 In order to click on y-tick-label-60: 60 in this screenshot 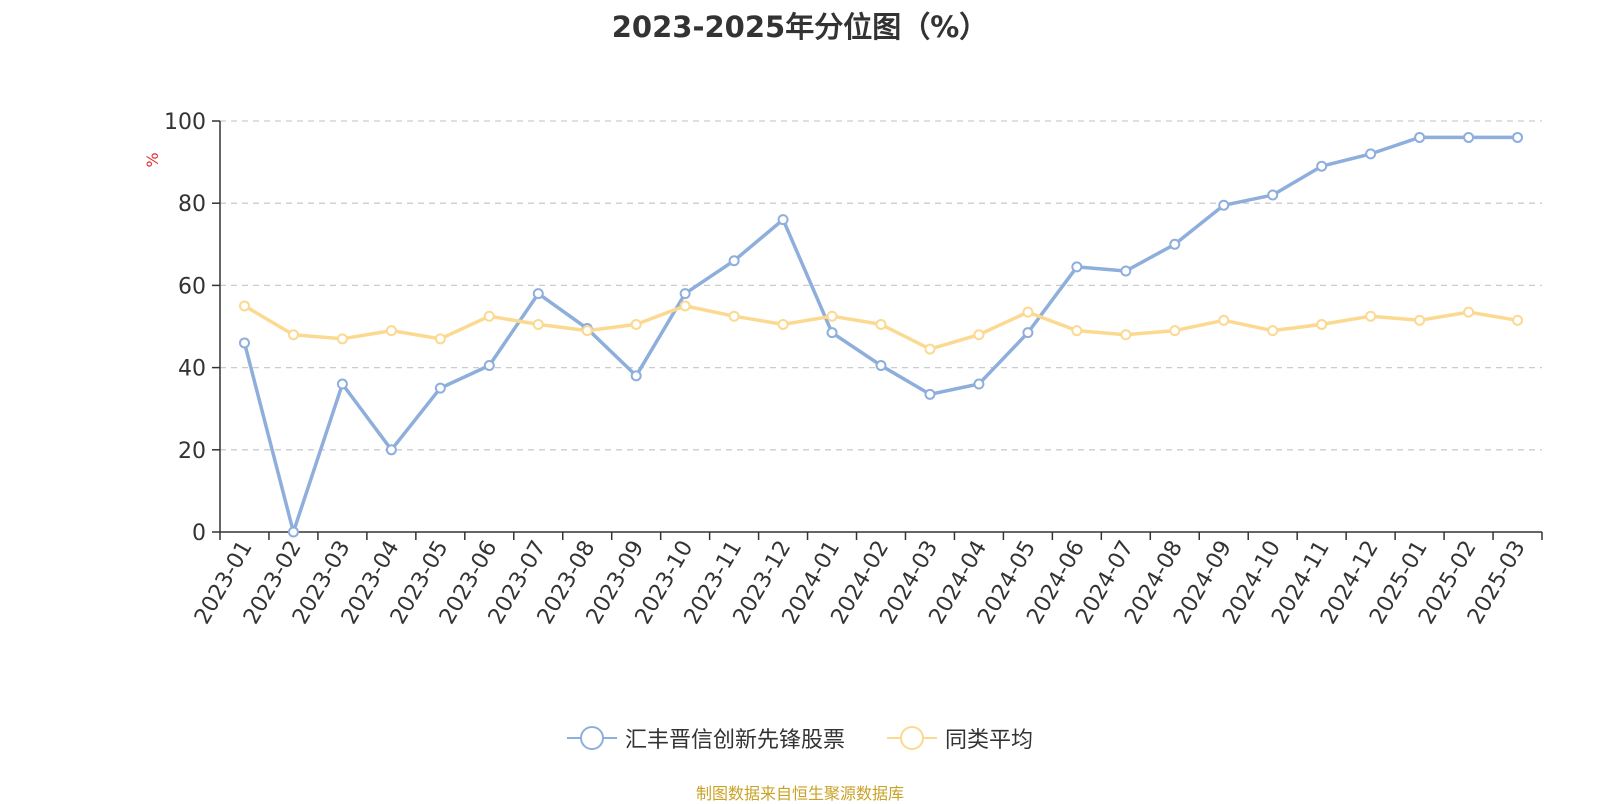, I will do `click(192, 286)`.